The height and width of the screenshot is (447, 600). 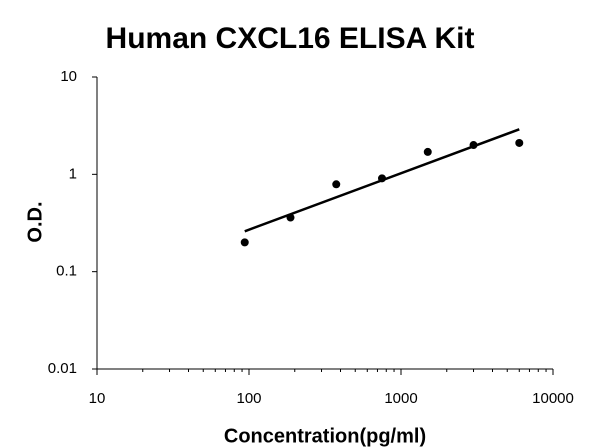 I want to click on chart-title: Human CXCL16 ELISA Kit, so click(x=290, y=38).